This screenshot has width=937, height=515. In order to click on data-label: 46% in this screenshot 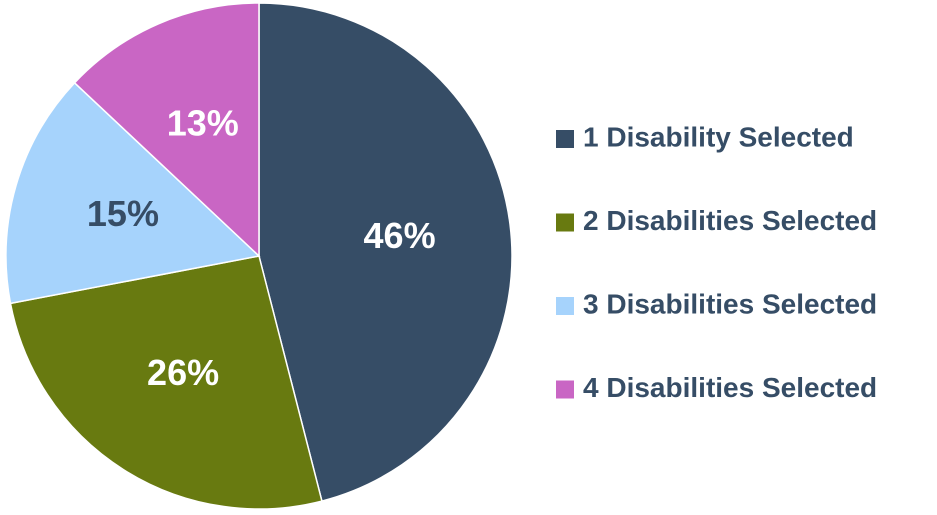, I will do `click(400, 235)`.